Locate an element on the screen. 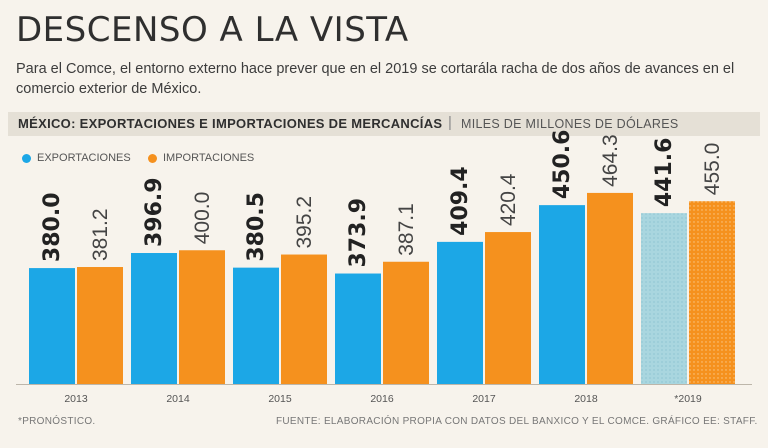 The image size is (768, 448). label-exports-2018: 450.6 is located at coordinates (562, 165).